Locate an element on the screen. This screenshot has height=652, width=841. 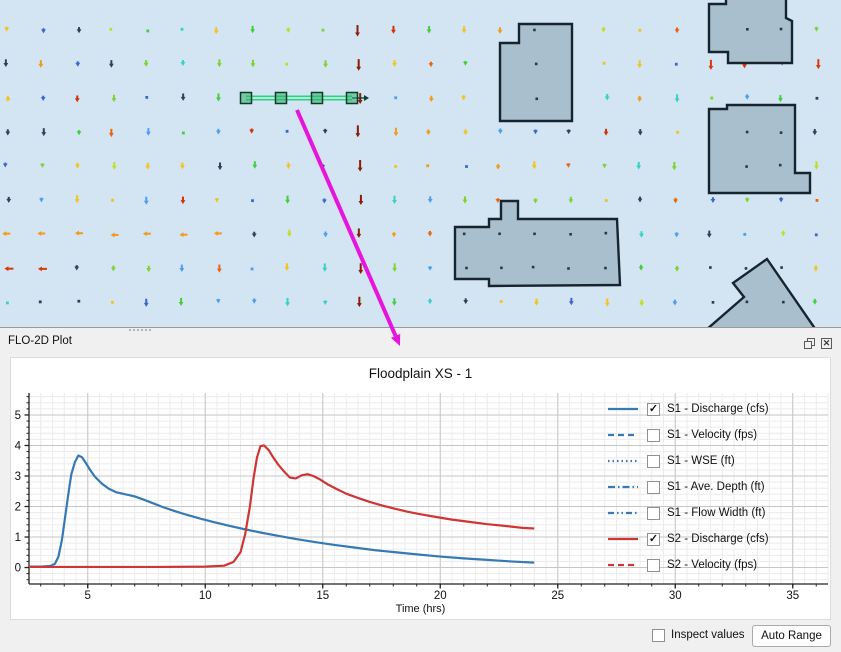
close-icon: ✕ is located at coordinates (826, 343).